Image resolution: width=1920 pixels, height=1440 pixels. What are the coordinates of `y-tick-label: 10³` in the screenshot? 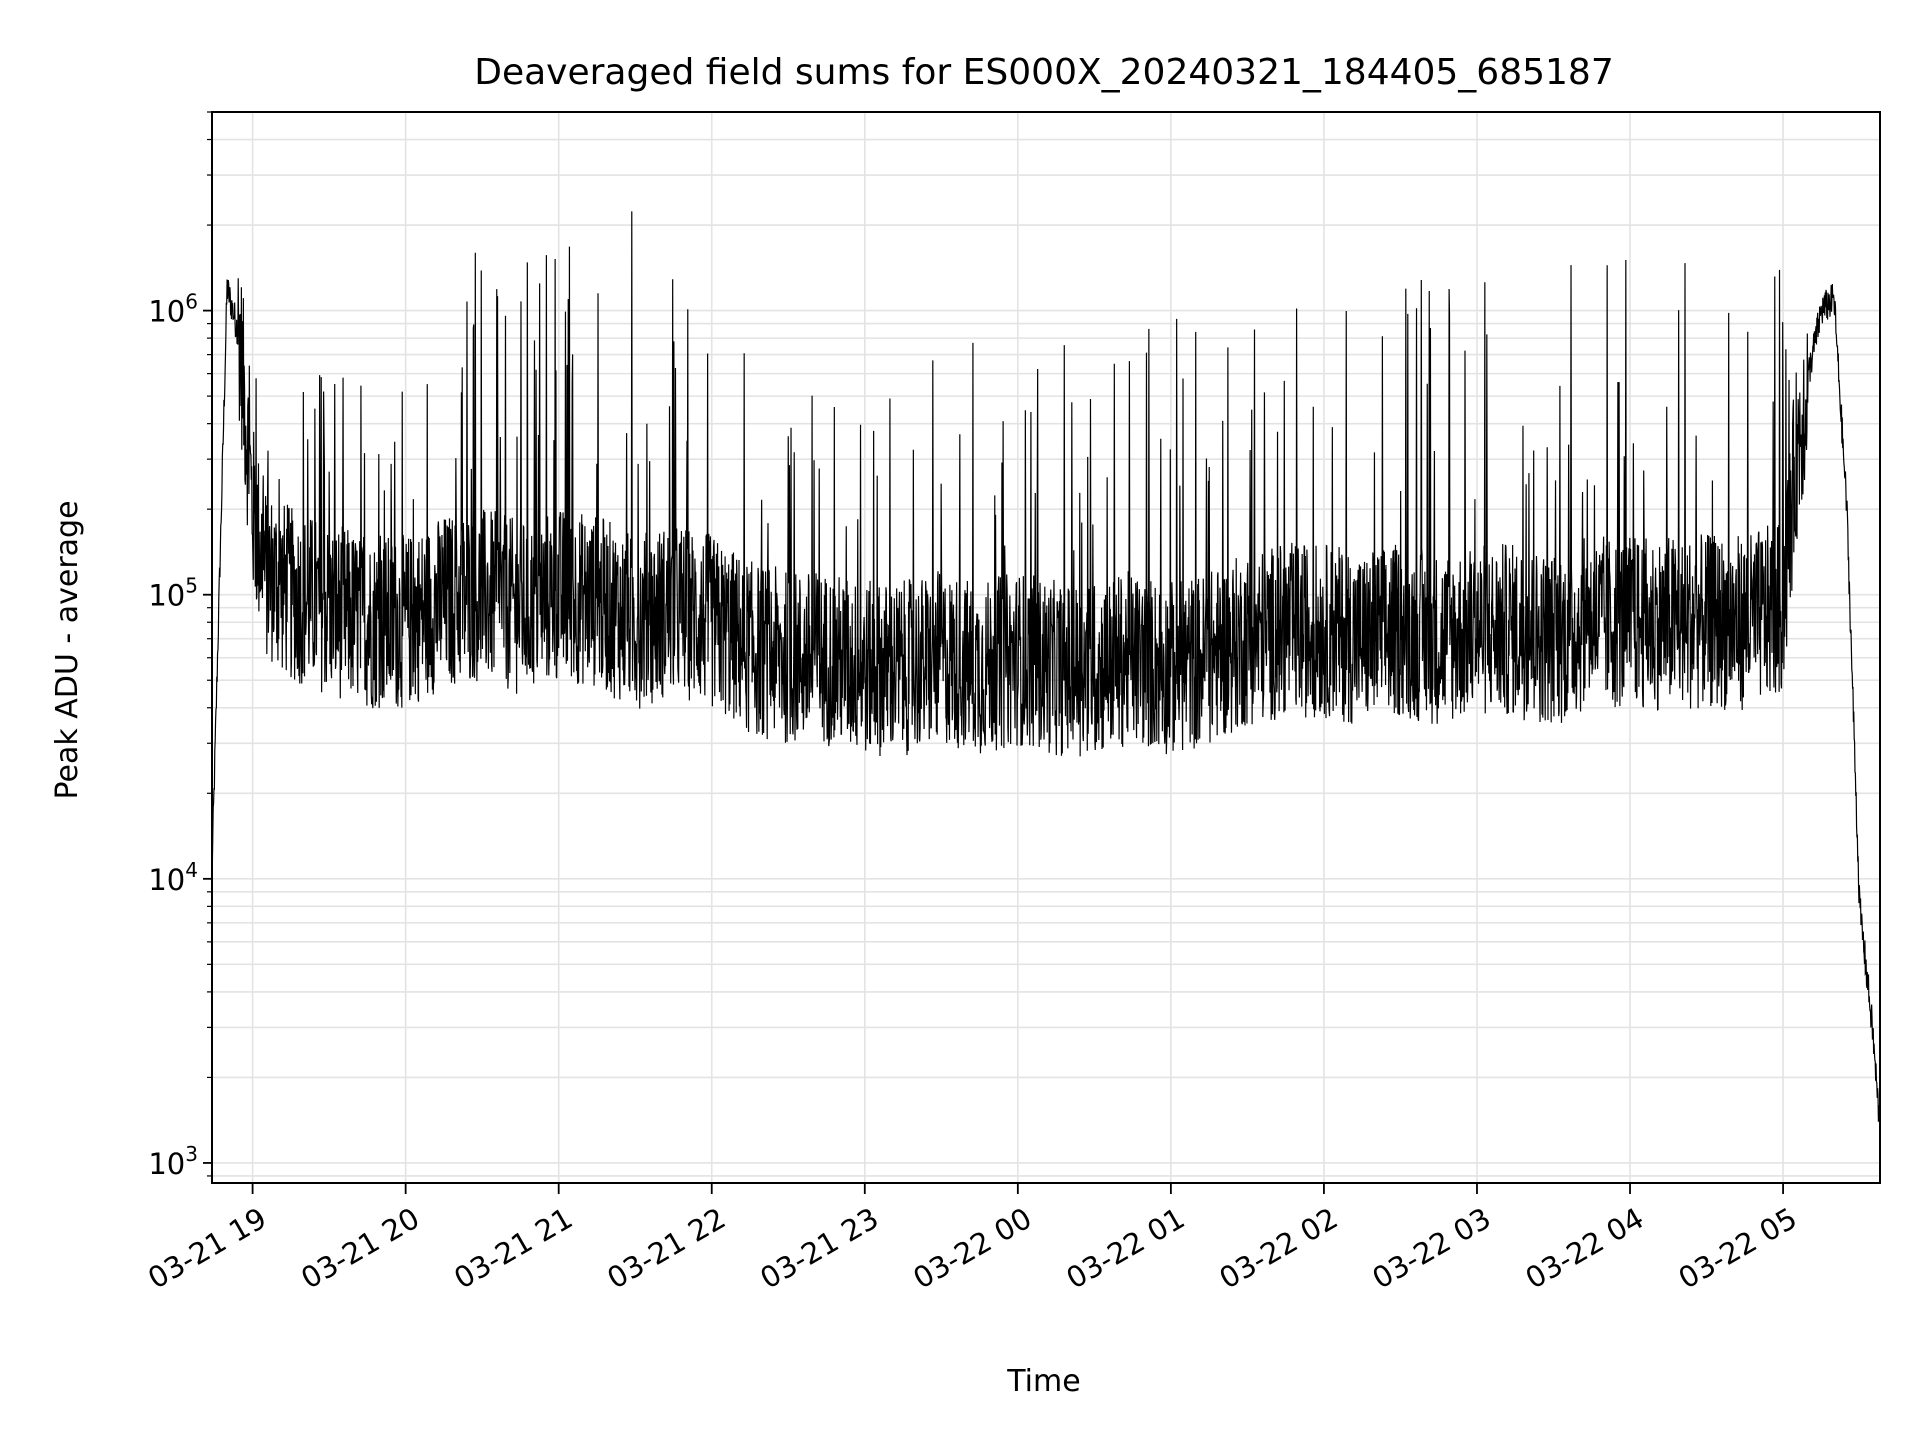 It's located at (173, 1161).